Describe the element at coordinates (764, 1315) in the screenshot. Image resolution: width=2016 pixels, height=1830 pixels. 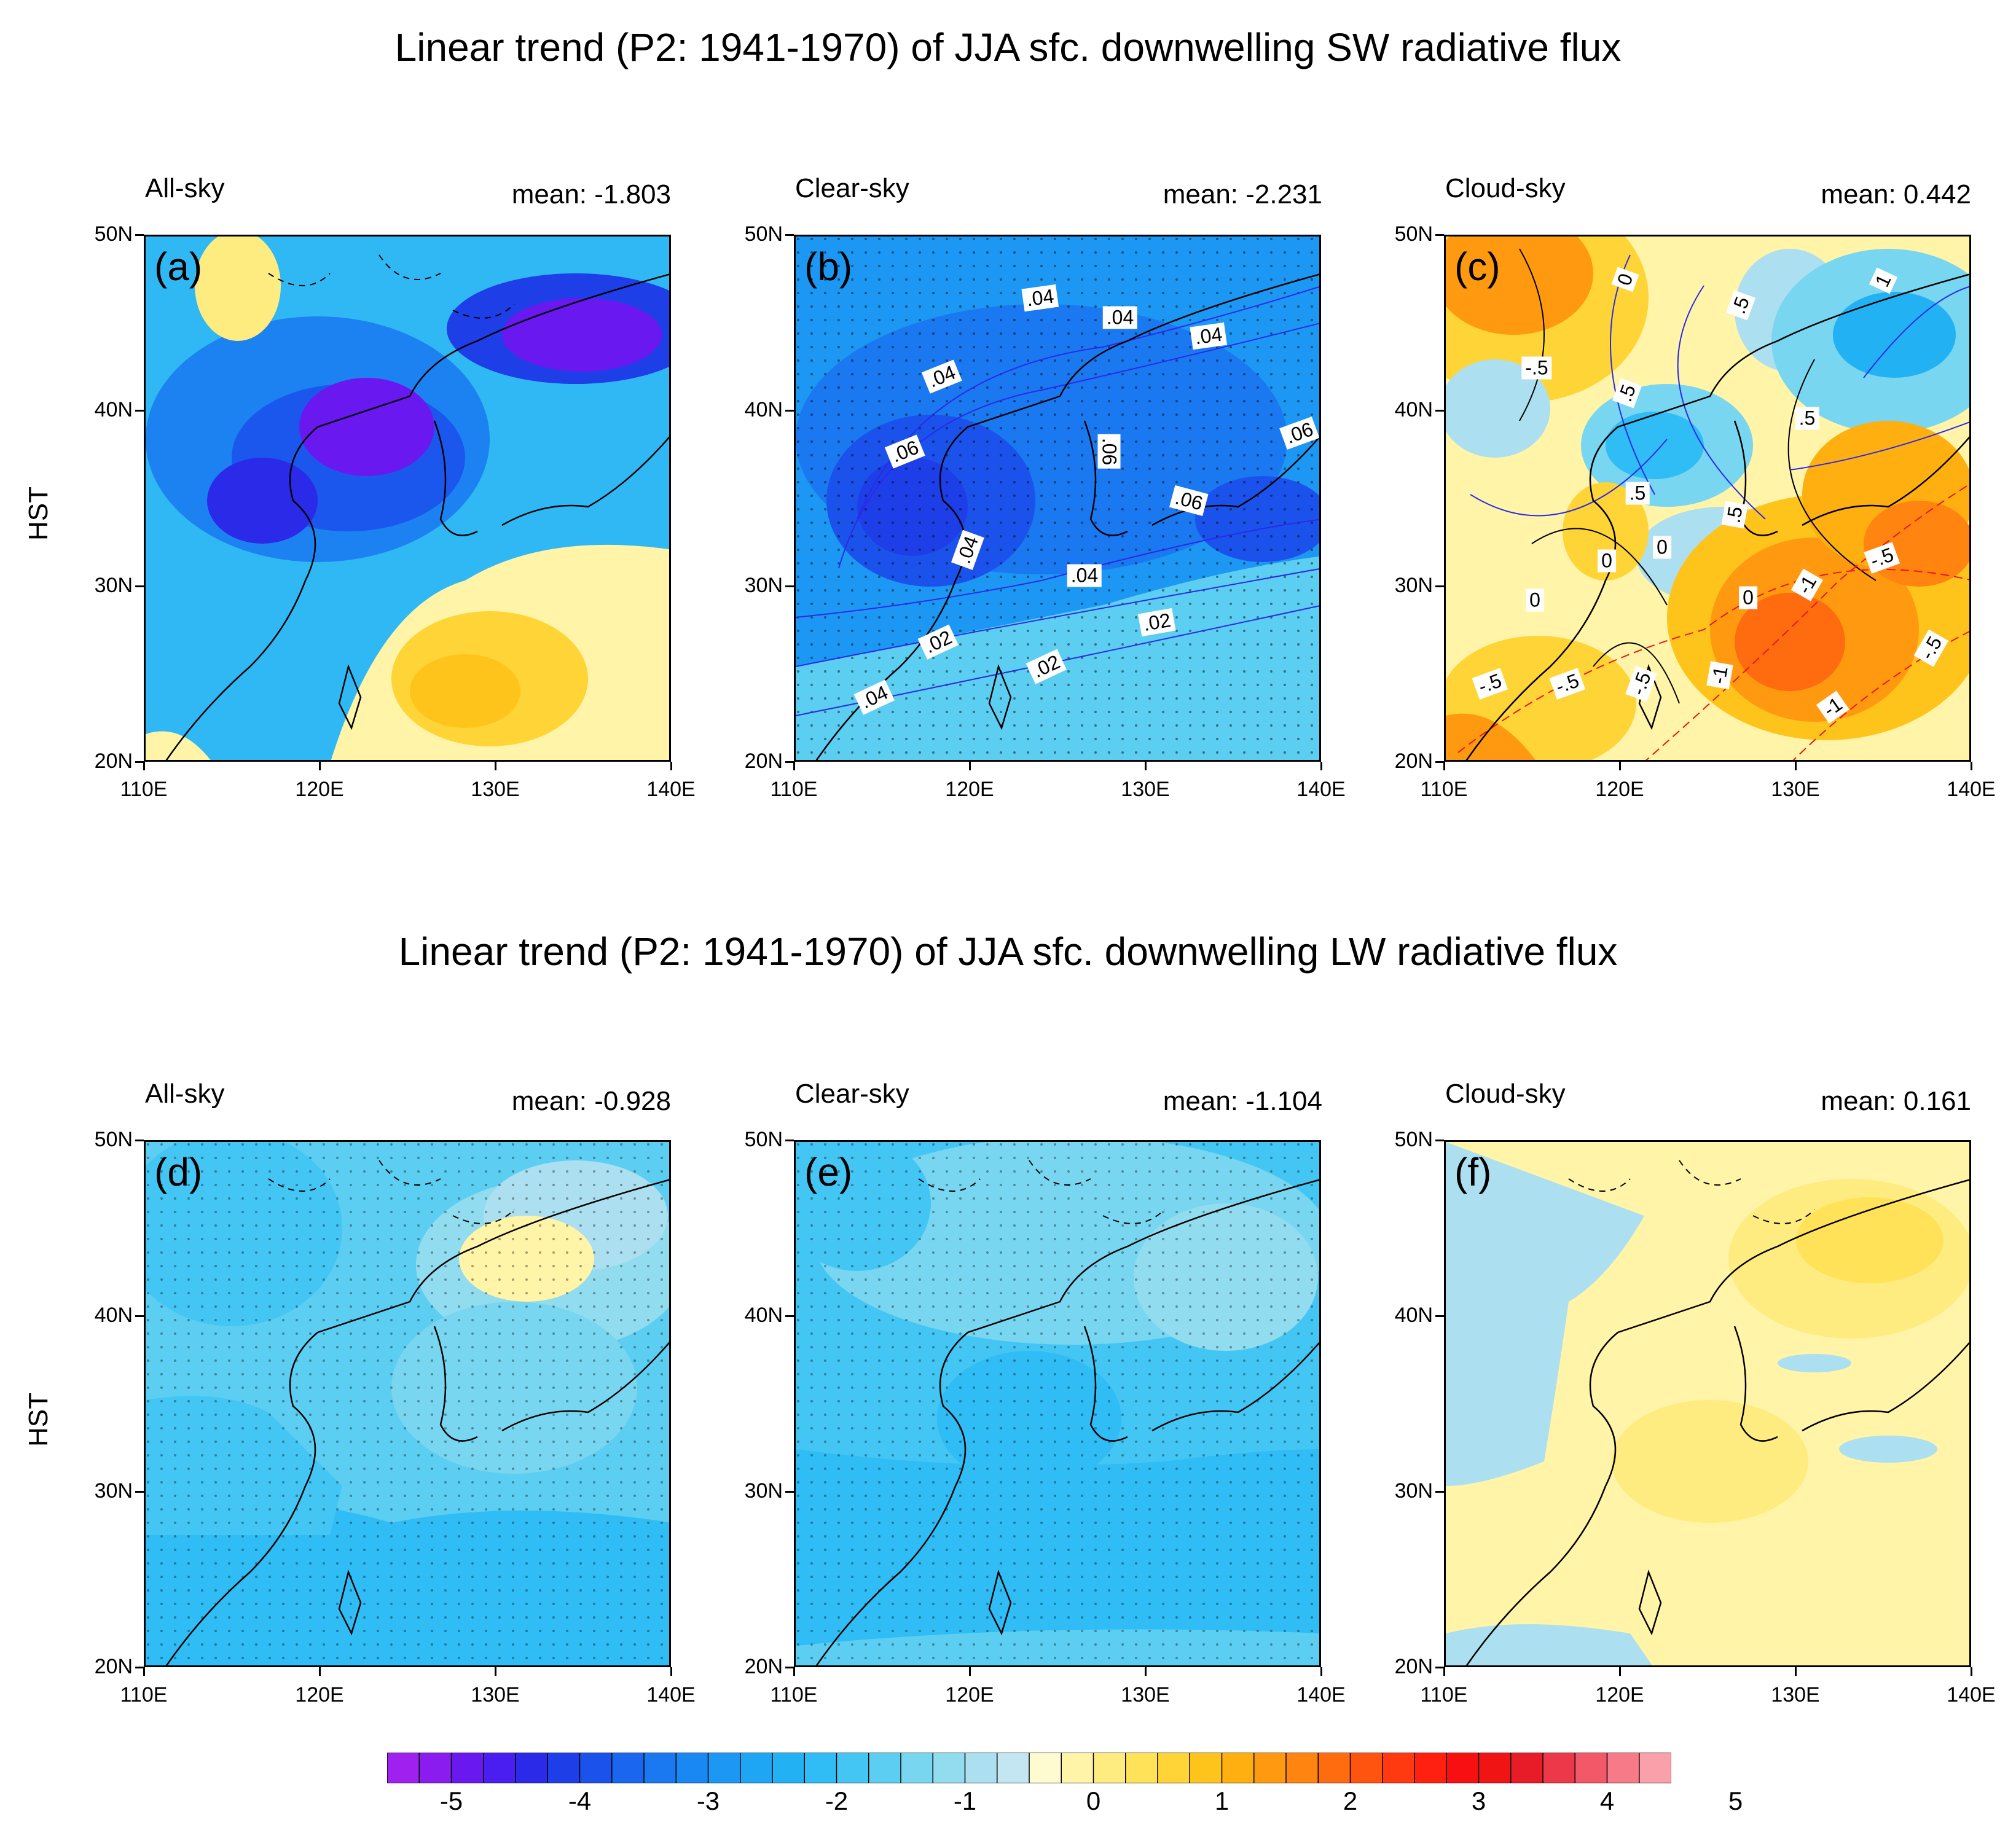
I see `y-tick-label-e-1: 40N` at that location.